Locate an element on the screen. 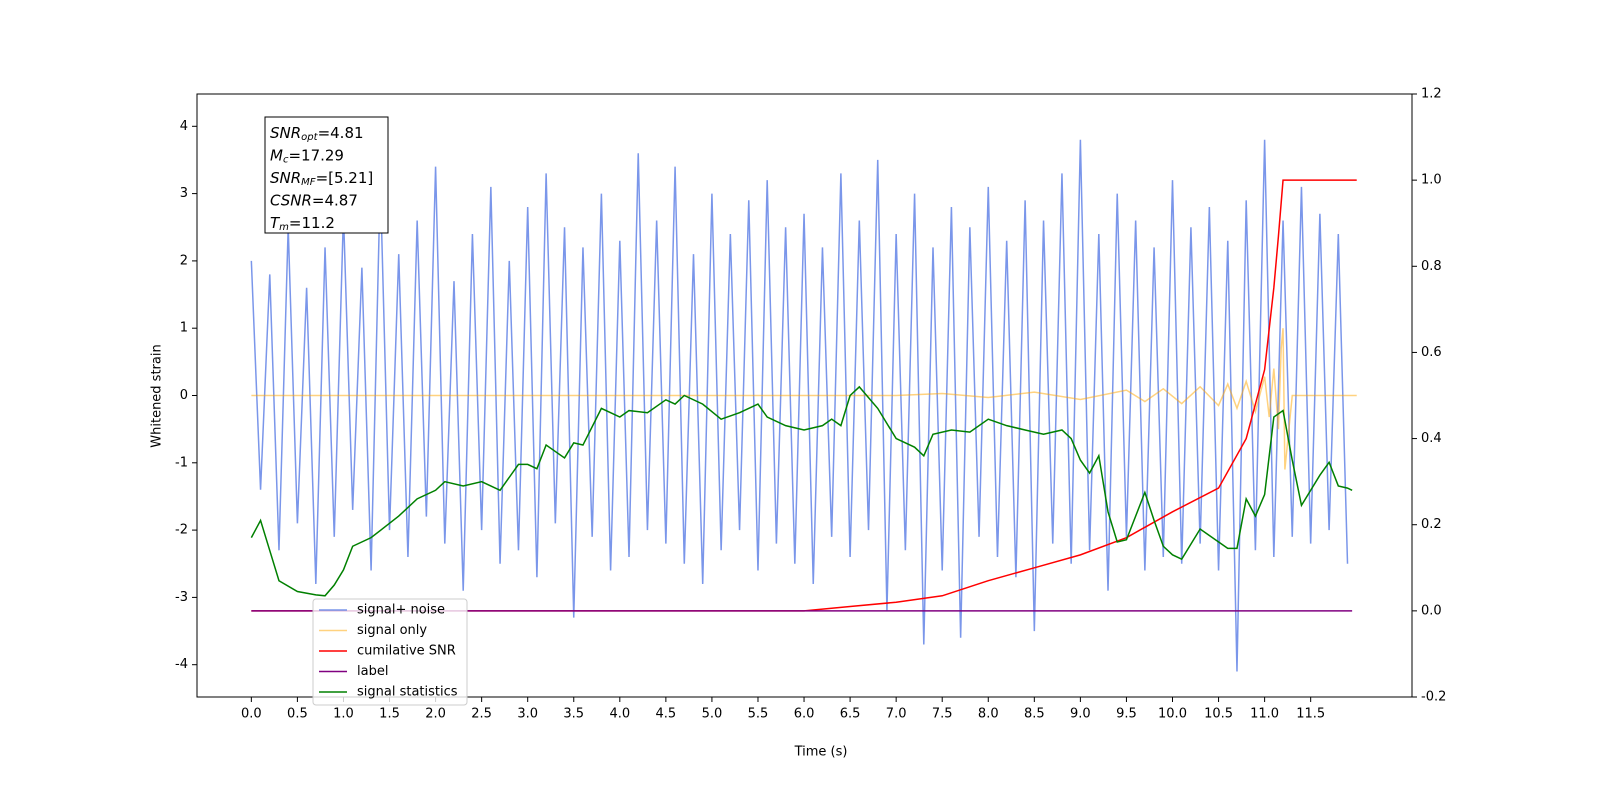  x-tick-label: 9.0 is located at coordinates (1080, 714).